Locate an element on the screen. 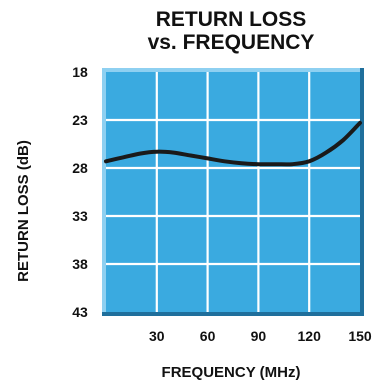 The width and height of the screenshot is (372, 385). y-tick-label: 33 is located at coordinates (80, 216).